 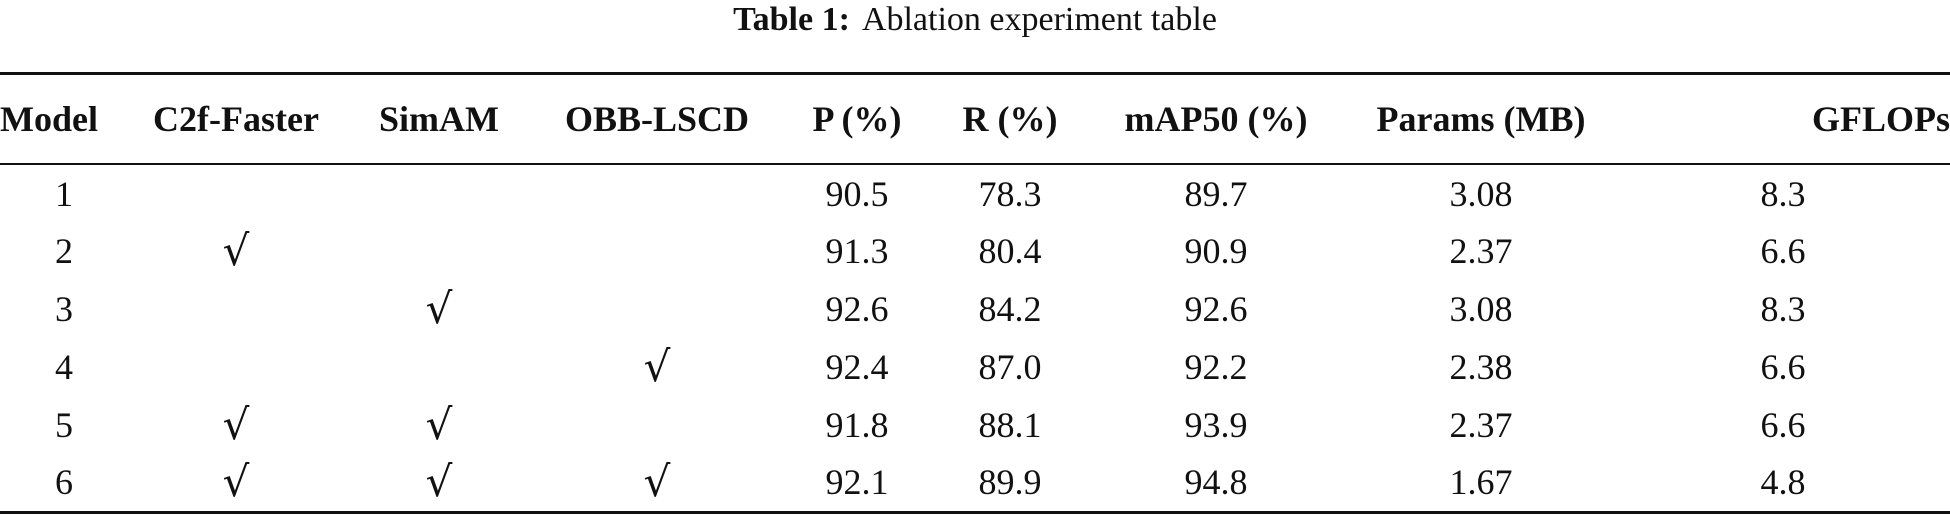 What do you see at coordinates (49, 119) in the screenshot?
I see `column-header-model: Model` at bounding box center [49, 119].